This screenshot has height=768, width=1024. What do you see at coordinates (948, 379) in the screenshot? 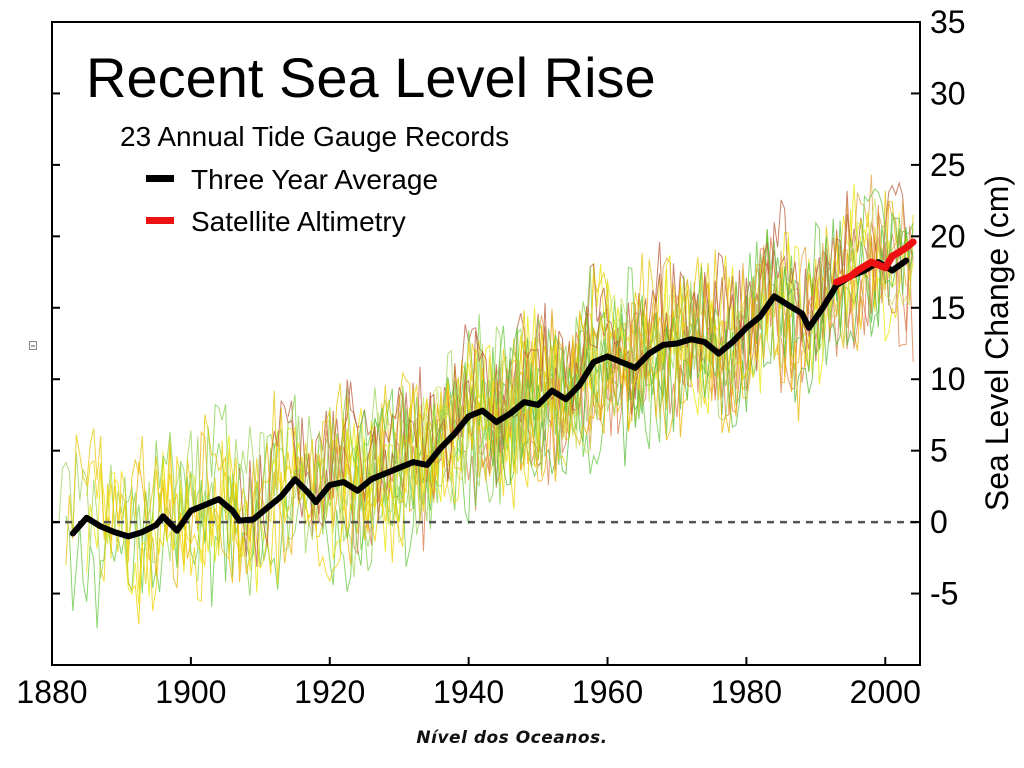
I see `y-tick-label: 10` at bounding box center [948, 379].